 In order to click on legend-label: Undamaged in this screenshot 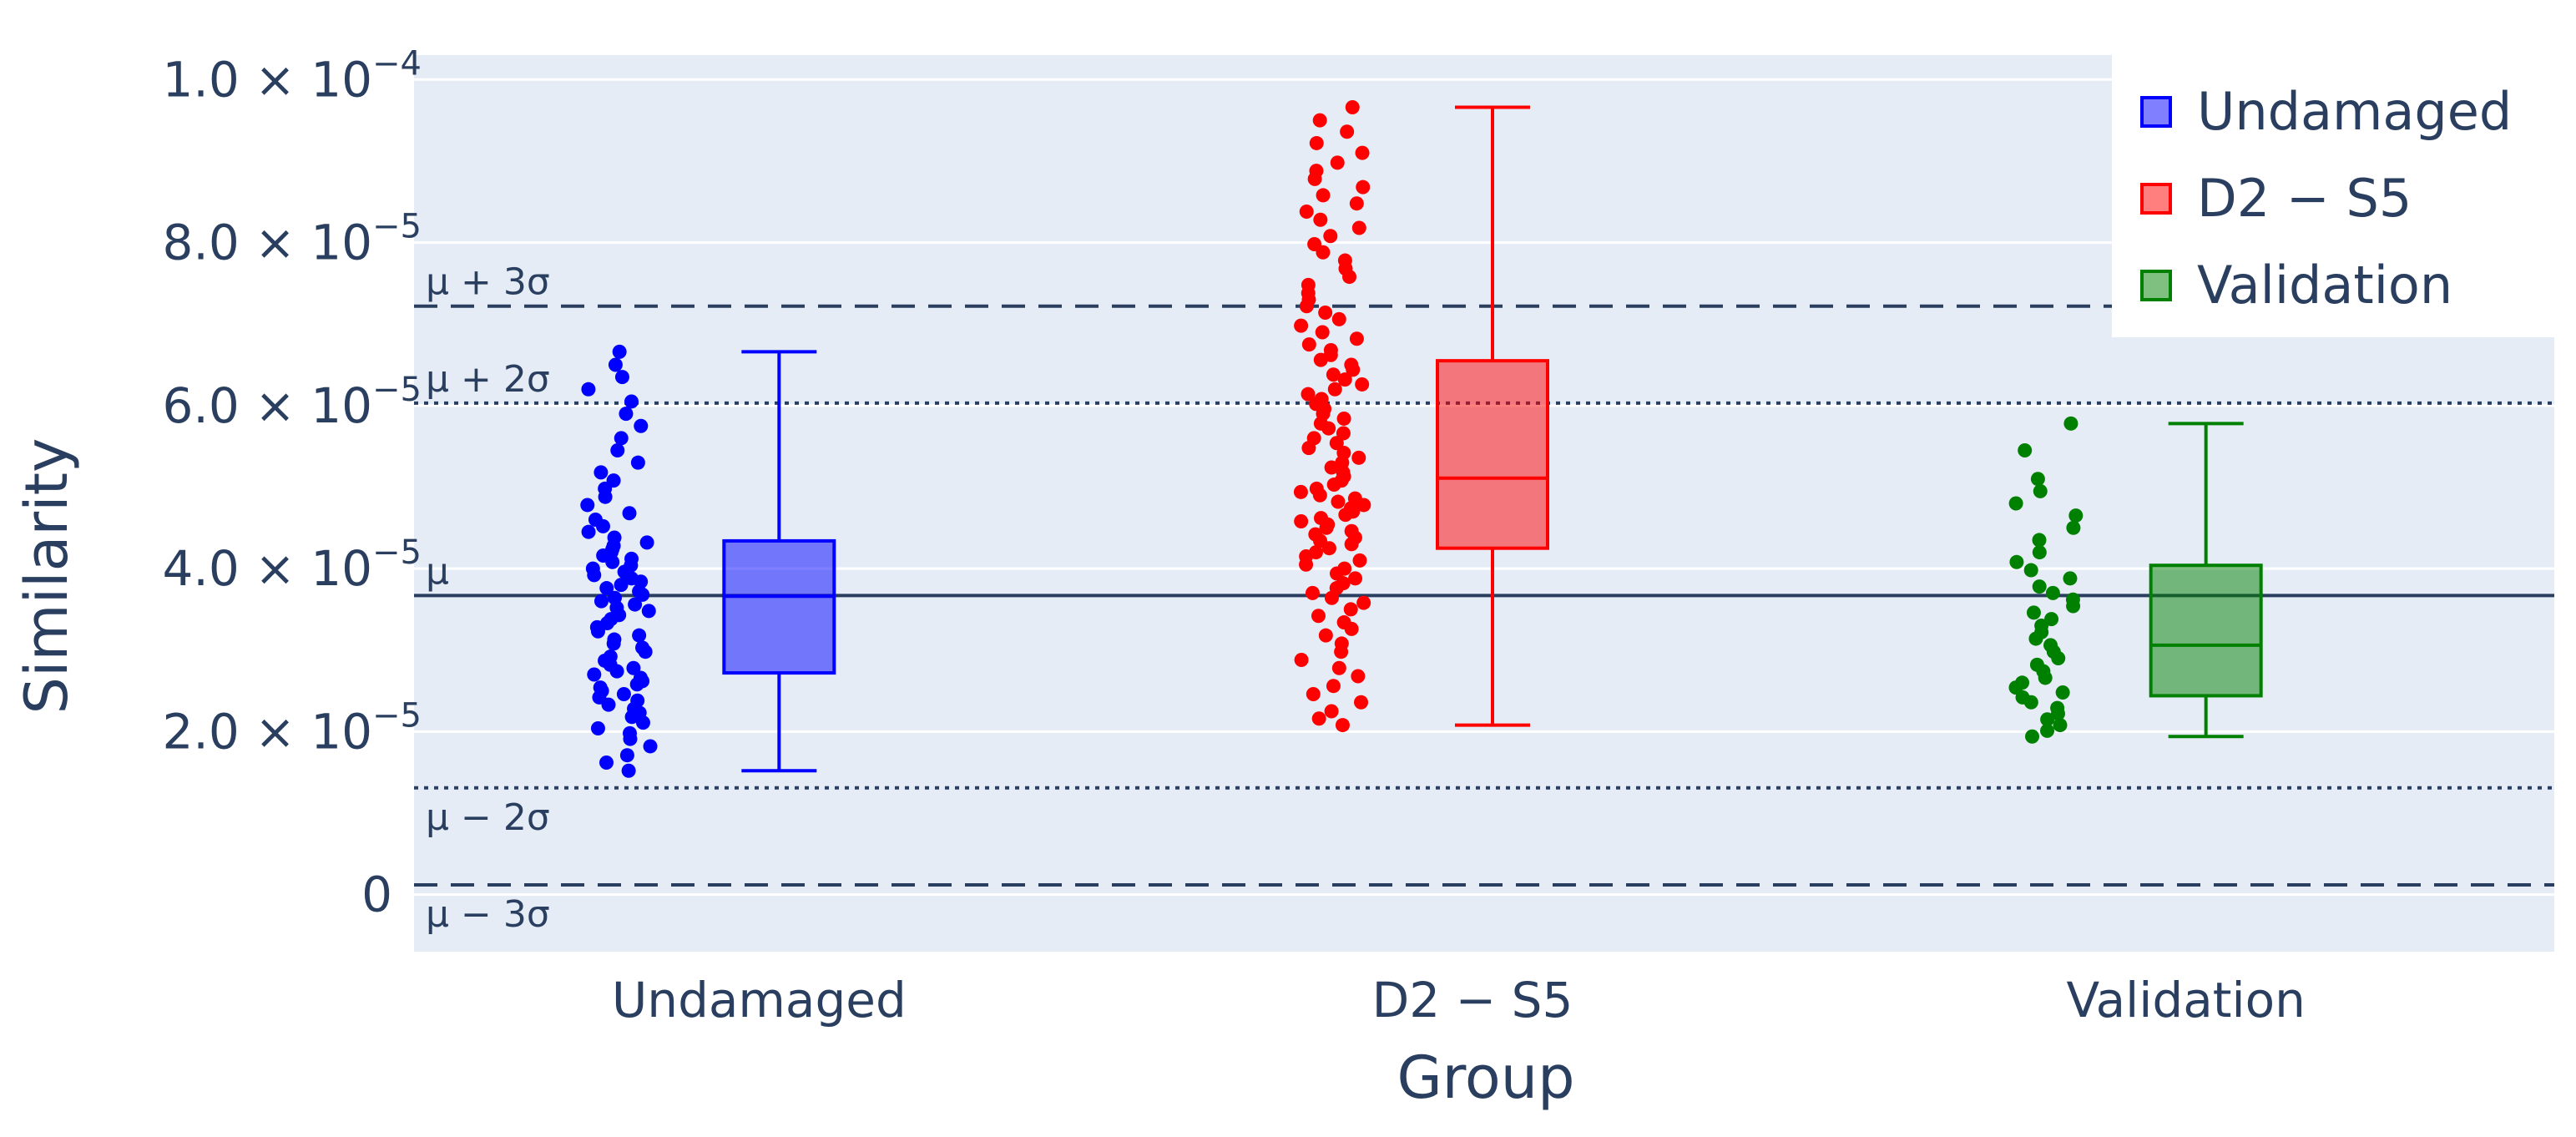, I will do `click(2354, 111)`.